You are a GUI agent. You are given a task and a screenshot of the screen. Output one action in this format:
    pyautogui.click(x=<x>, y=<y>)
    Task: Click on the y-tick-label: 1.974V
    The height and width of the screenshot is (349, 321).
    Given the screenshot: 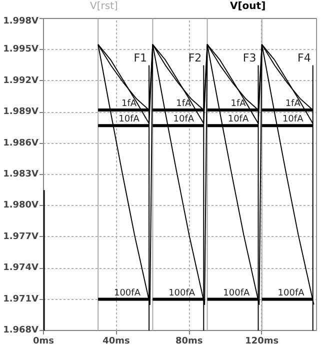 What is the action you would take?
    pyautogui.click(x=21, y=268)
    